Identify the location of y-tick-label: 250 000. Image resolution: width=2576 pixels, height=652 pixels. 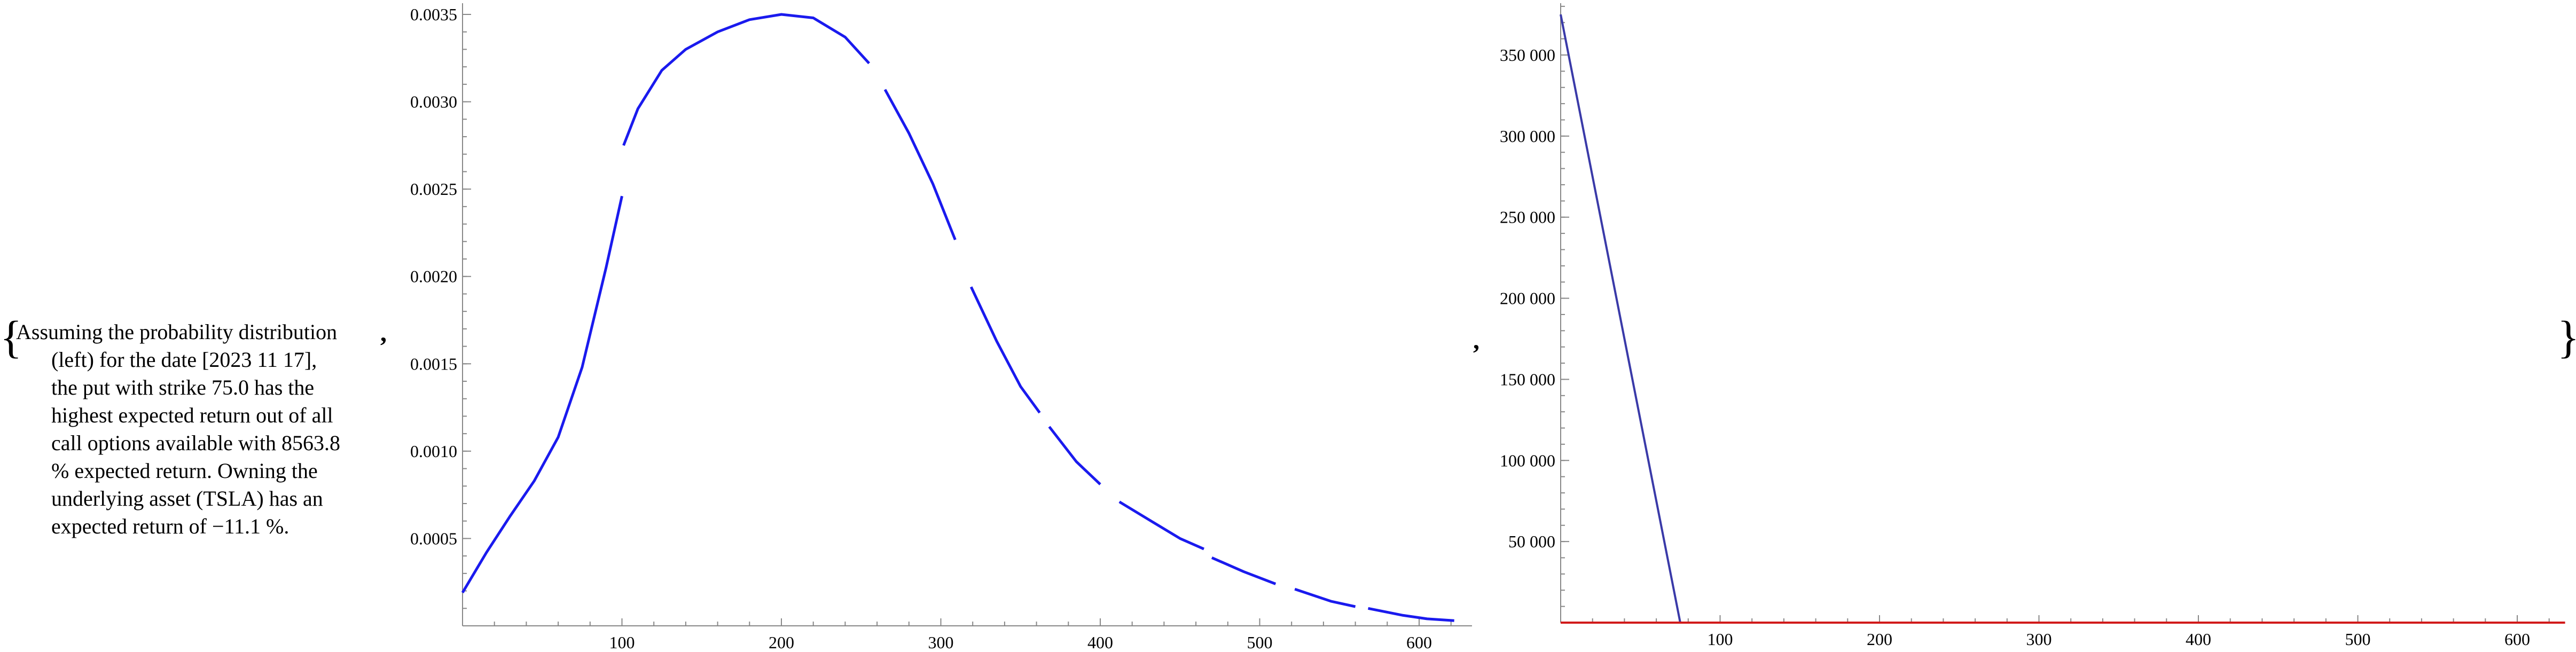
(1527, 217).